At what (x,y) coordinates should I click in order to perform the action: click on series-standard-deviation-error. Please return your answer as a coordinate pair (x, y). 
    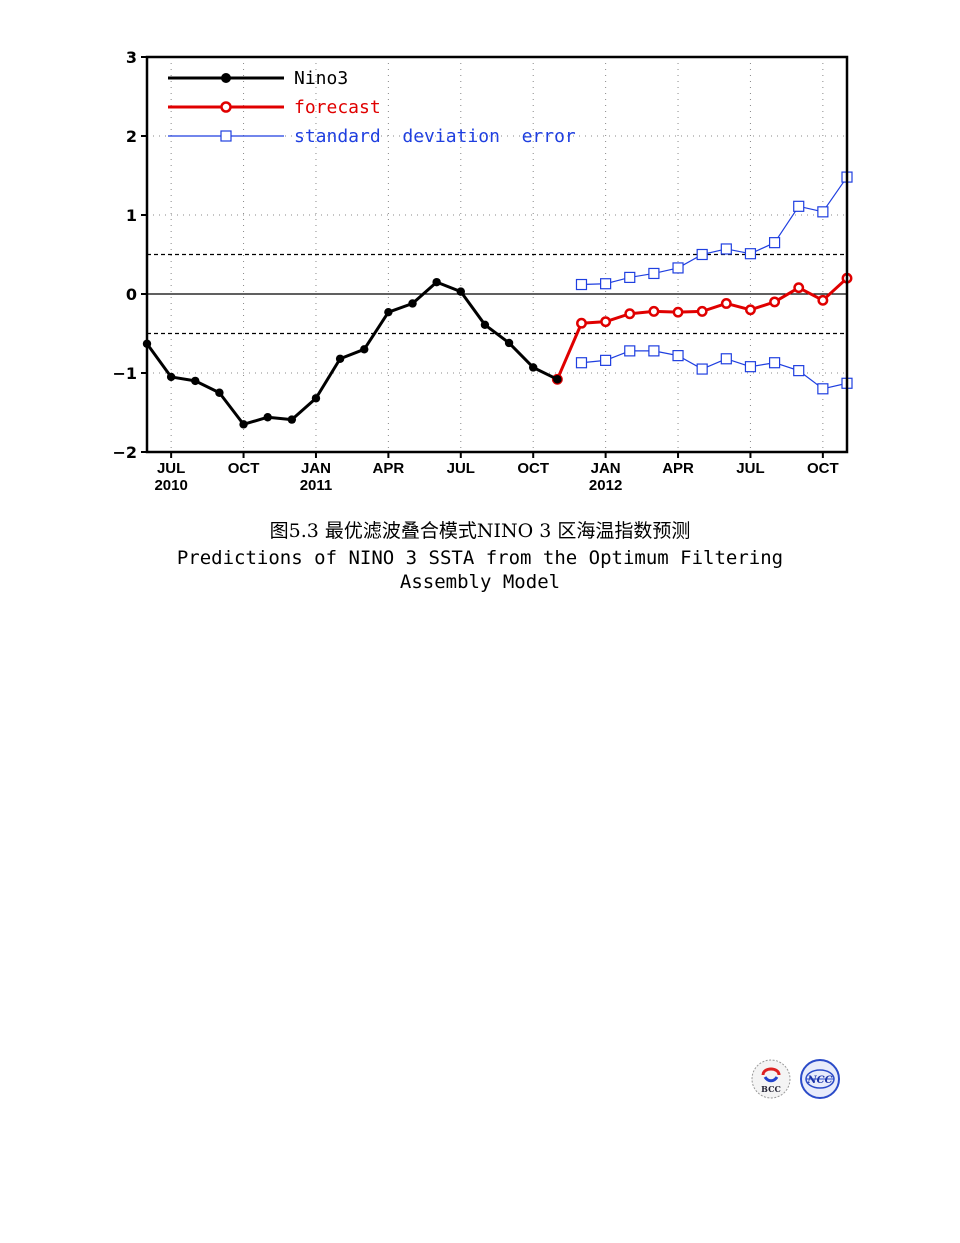
    Looking at the image, I should click on (714, 231).